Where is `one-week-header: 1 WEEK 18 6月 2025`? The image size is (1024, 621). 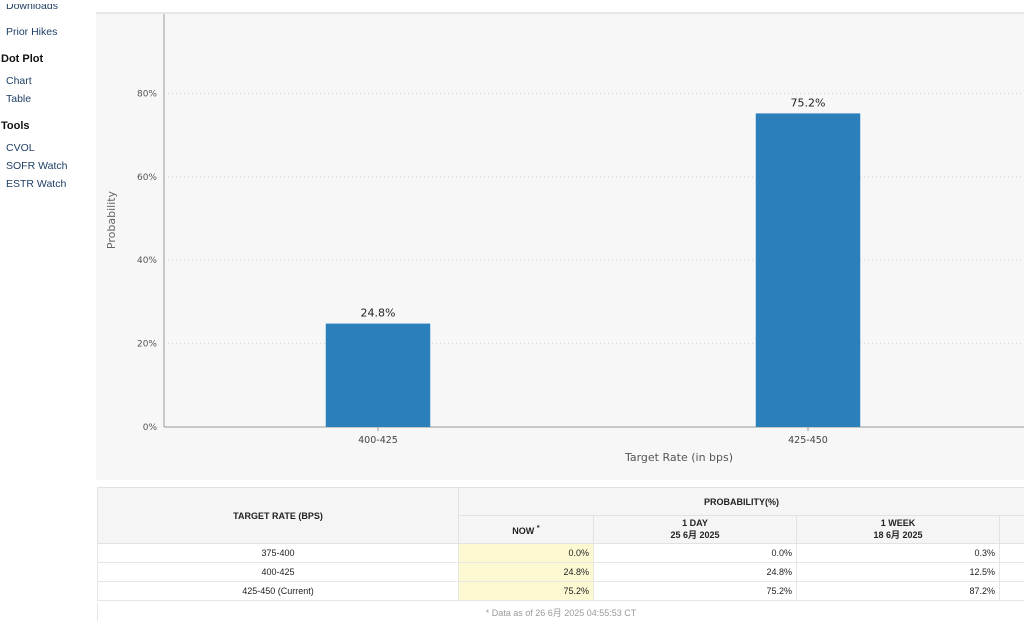
one-week-header: 1 WEEK 18 6月 2025 is located at coordinates (898, 529).